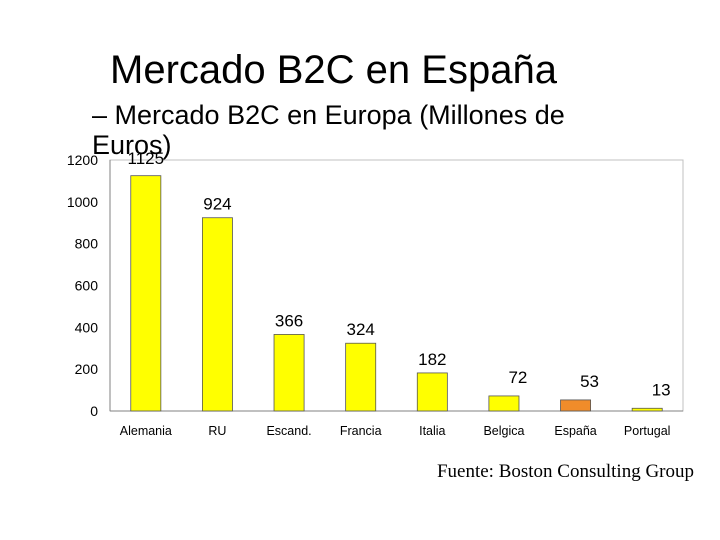  Describe the element at coordinates (432, 431) in the screenshot. I see `x-tick-label: Italia` at that location.